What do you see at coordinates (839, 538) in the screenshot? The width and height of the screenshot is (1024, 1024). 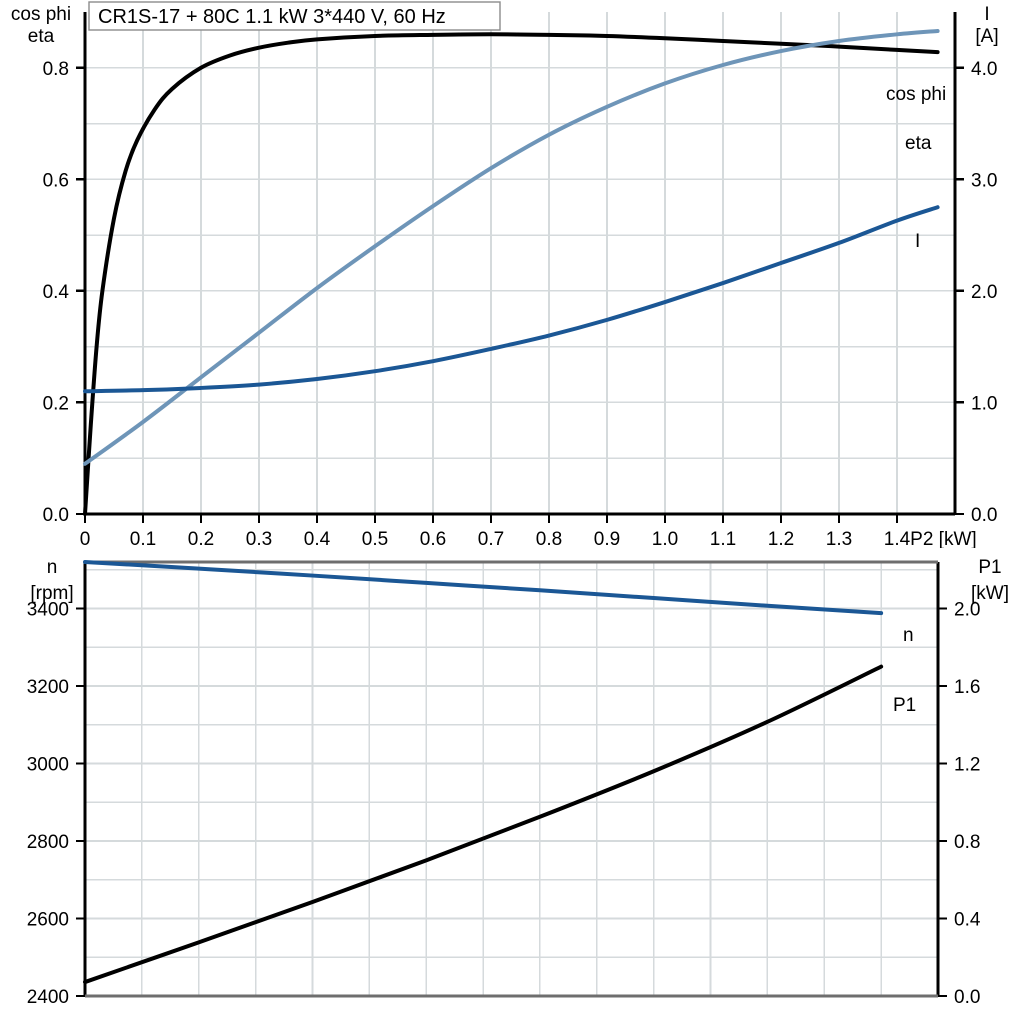 I see `x-tick-label: 1.3` at bounding box center [839, 538].